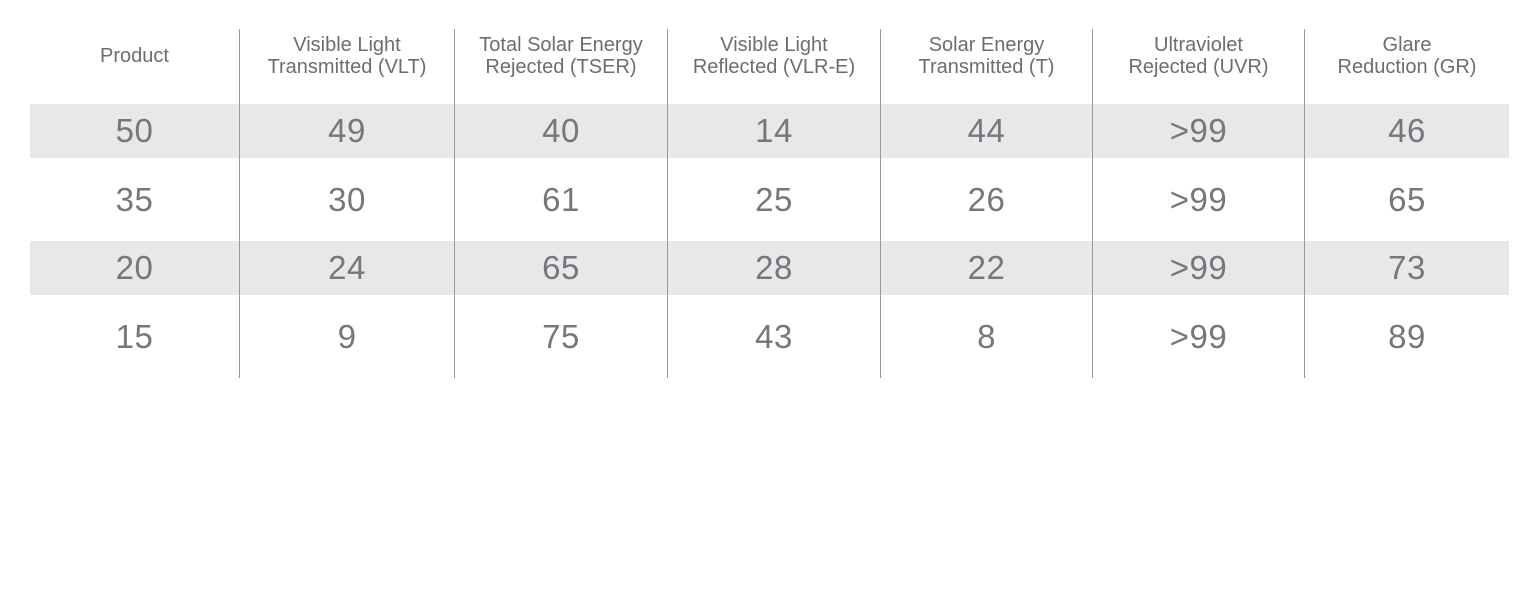  I want to click on column-header-tser: Total Solar Energy Rejected (TSER), so click(560, 66).